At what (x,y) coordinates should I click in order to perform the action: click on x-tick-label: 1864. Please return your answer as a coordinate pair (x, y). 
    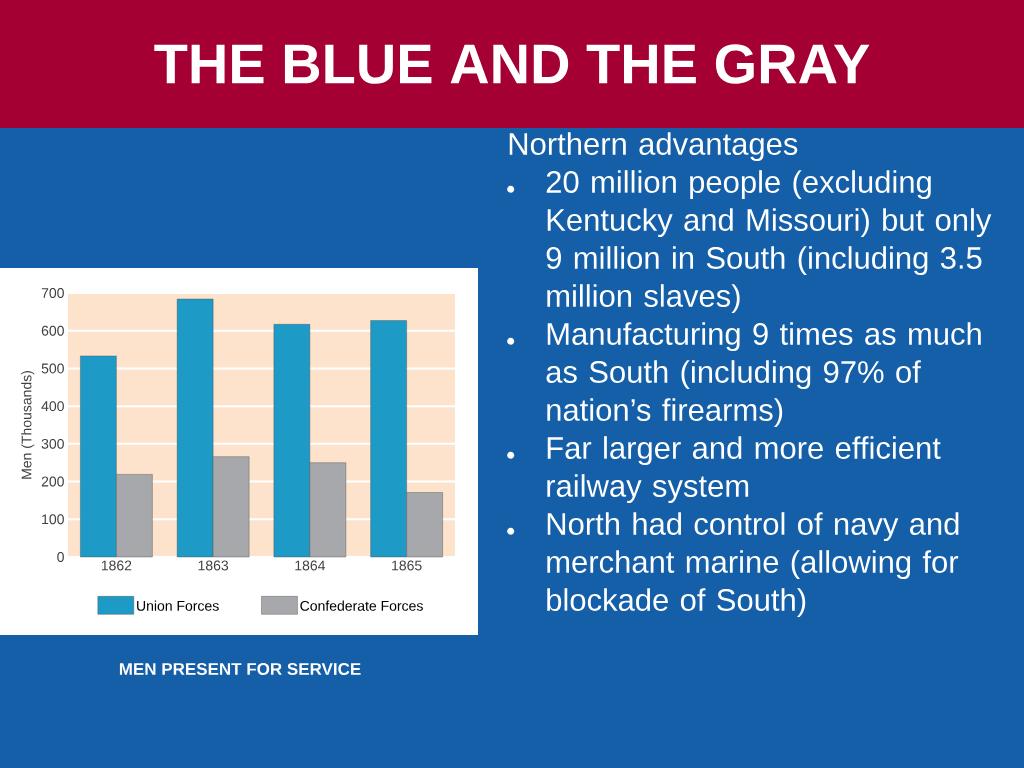
    Looking at the image, I should click on (310, 565).